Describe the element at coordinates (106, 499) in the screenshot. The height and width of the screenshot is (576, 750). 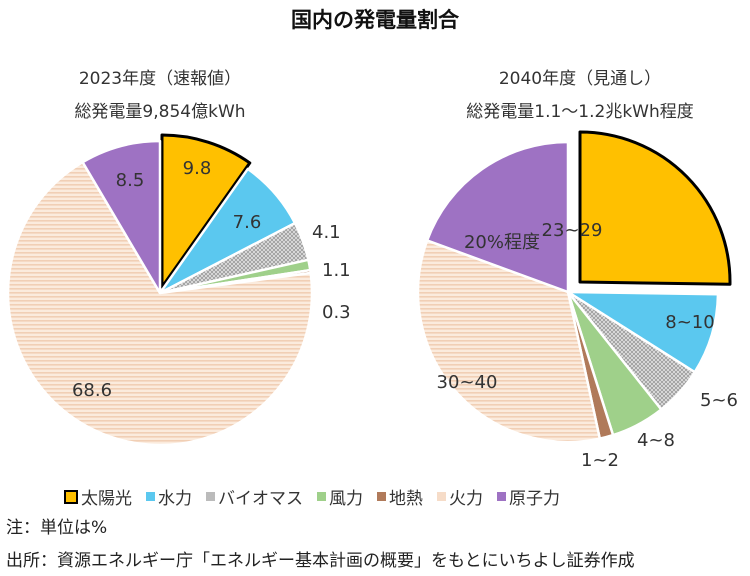
I see `legend-label: 太陽光` at that location.